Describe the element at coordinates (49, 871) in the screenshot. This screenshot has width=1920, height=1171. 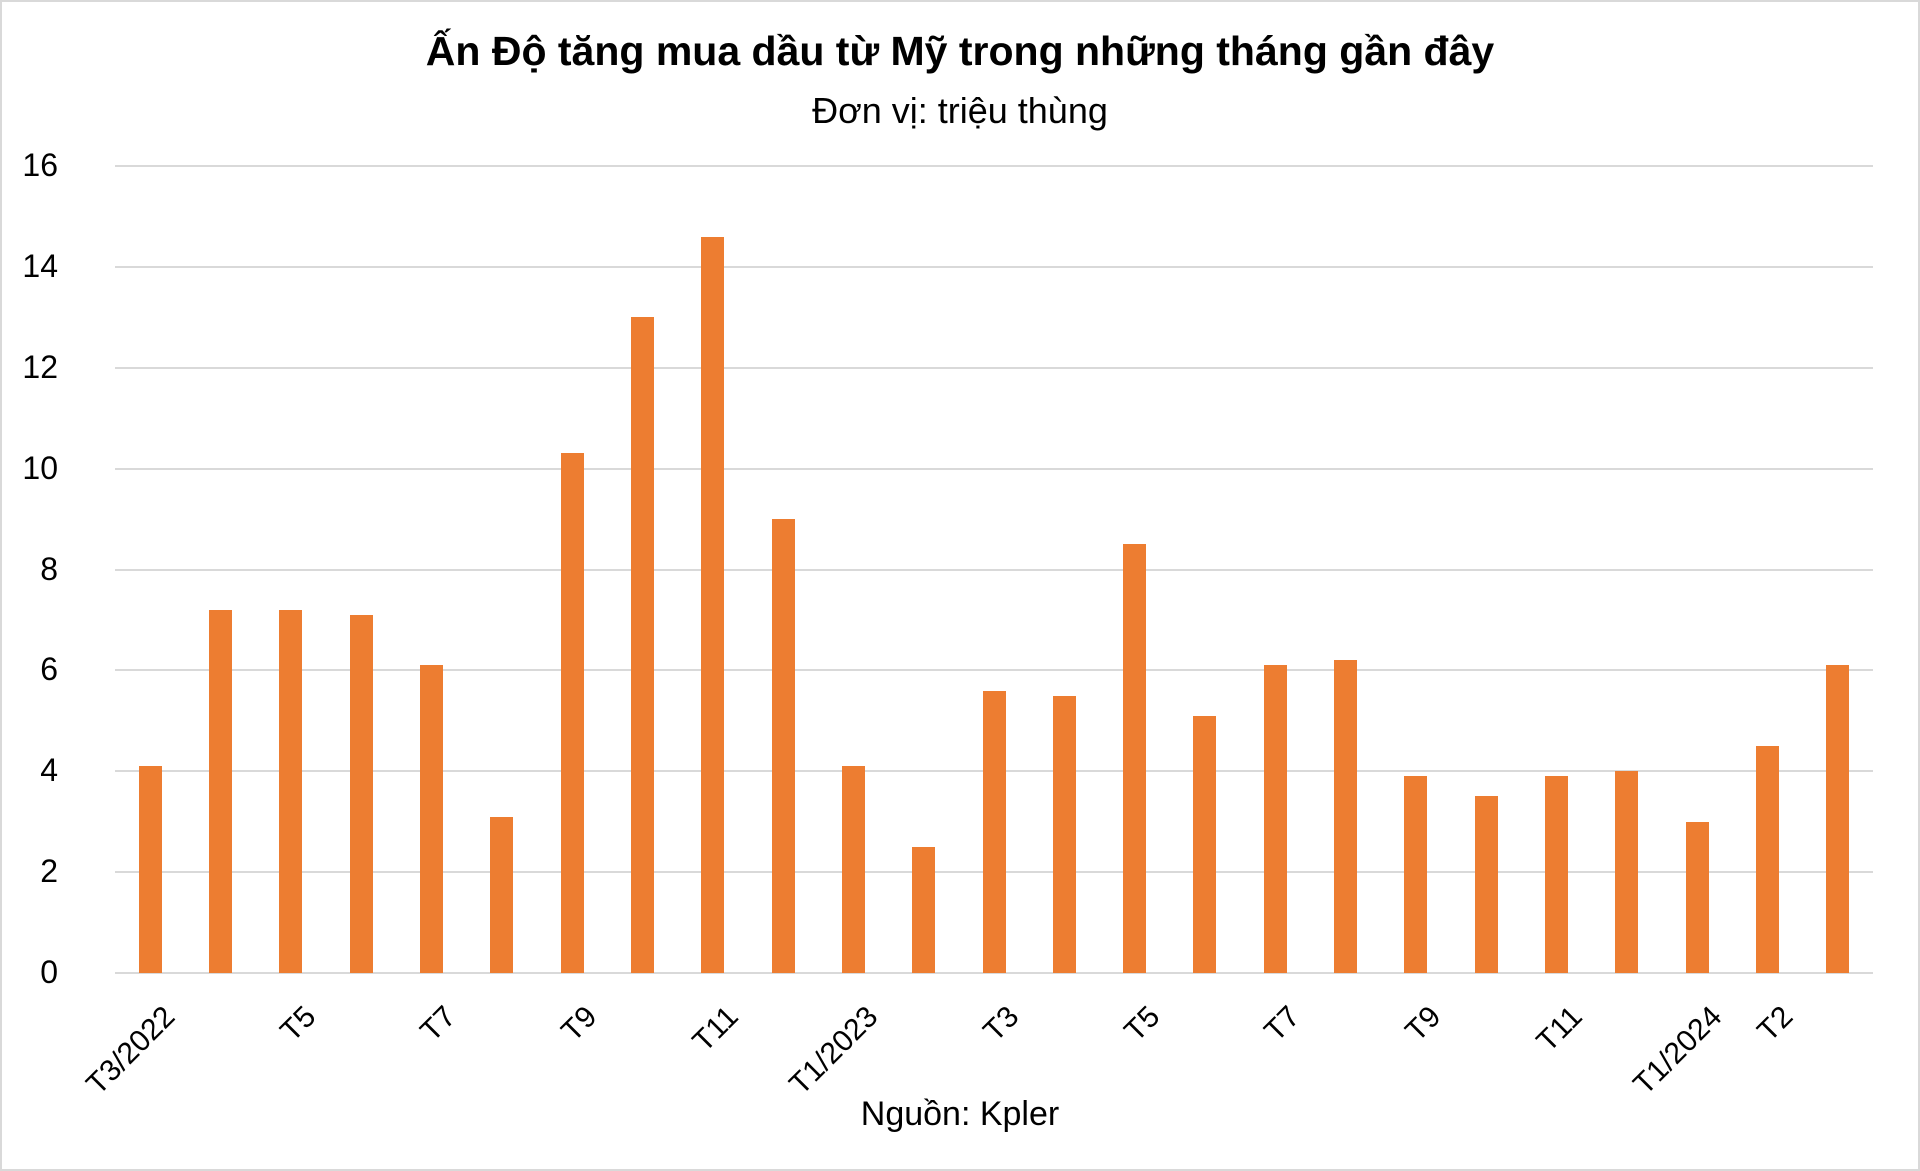
I see `y-tick-label: 2` at that location.